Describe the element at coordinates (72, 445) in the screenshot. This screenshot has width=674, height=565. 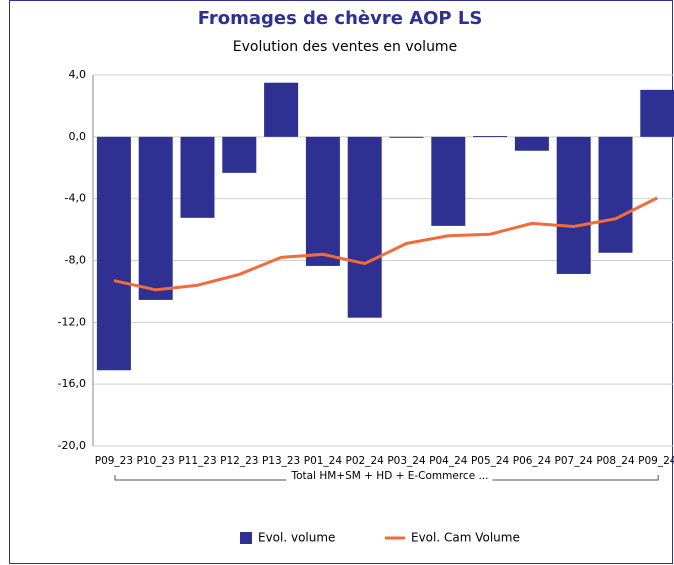
I see `y-tick-label: -20,0` at that location.